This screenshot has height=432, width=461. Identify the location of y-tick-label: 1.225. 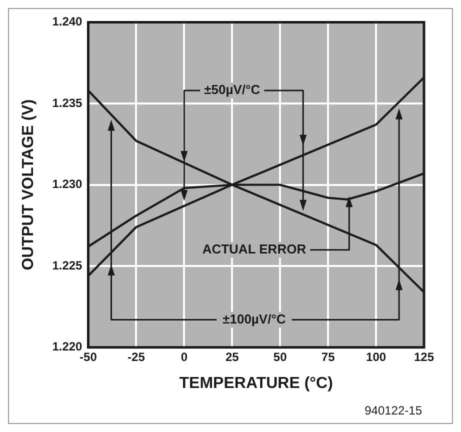
(67, 265).